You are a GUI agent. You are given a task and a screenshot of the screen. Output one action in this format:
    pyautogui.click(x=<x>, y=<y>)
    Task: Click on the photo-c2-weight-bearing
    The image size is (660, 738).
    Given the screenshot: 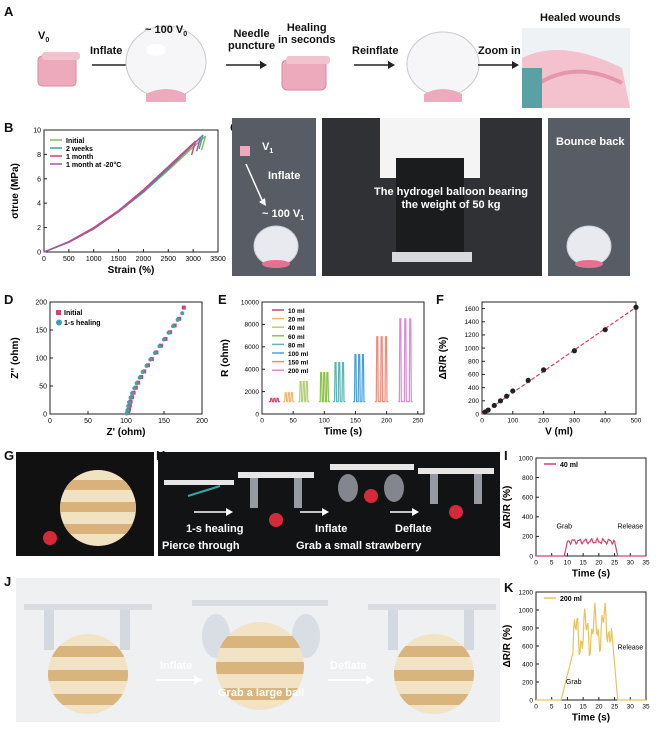 What is the action you would take?
    pyautogui.click(x=432, y=197)
    